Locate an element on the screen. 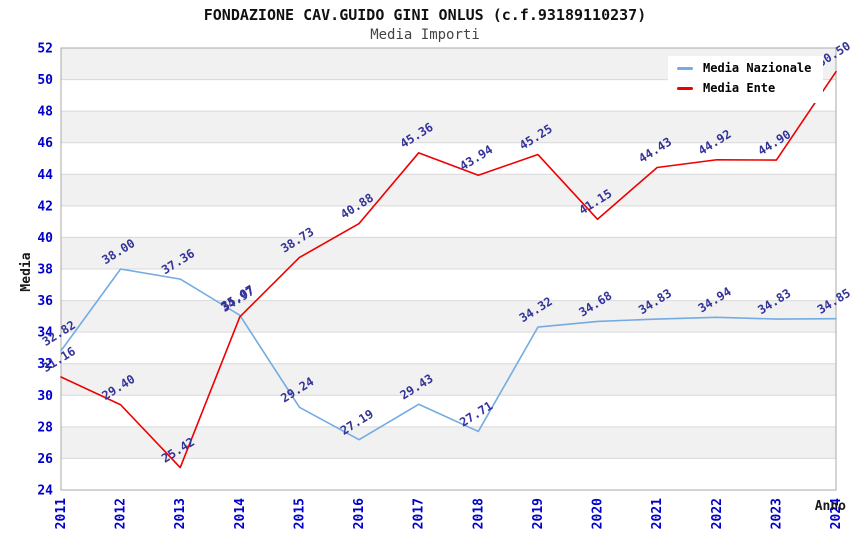 The width and height of the screenshot is (850, 550). y-tick-label: 32 is located at coordinates (45, 364).